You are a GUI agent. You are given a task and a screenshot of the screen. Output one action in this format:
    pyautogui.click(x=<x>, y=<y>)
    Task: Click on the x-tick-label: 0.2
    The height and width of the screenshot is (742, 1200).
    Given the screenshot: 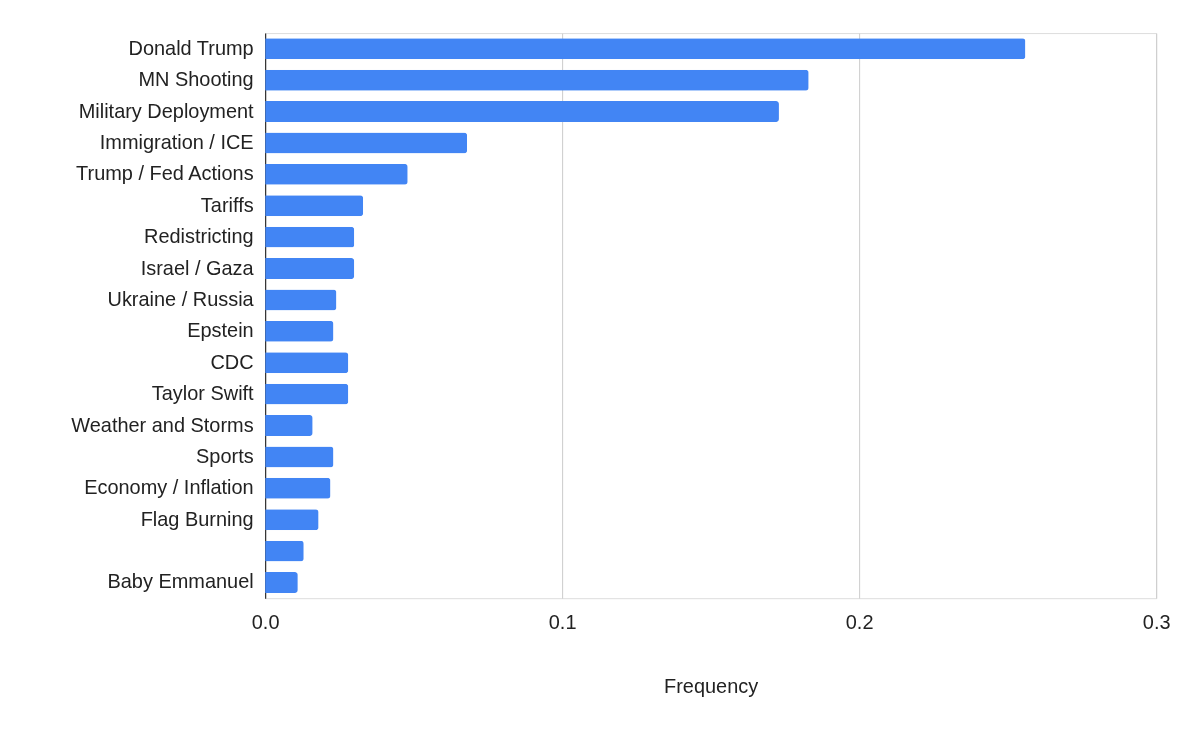 What is the action you would take?
    pyautogui.click(x=859, y=621)
    